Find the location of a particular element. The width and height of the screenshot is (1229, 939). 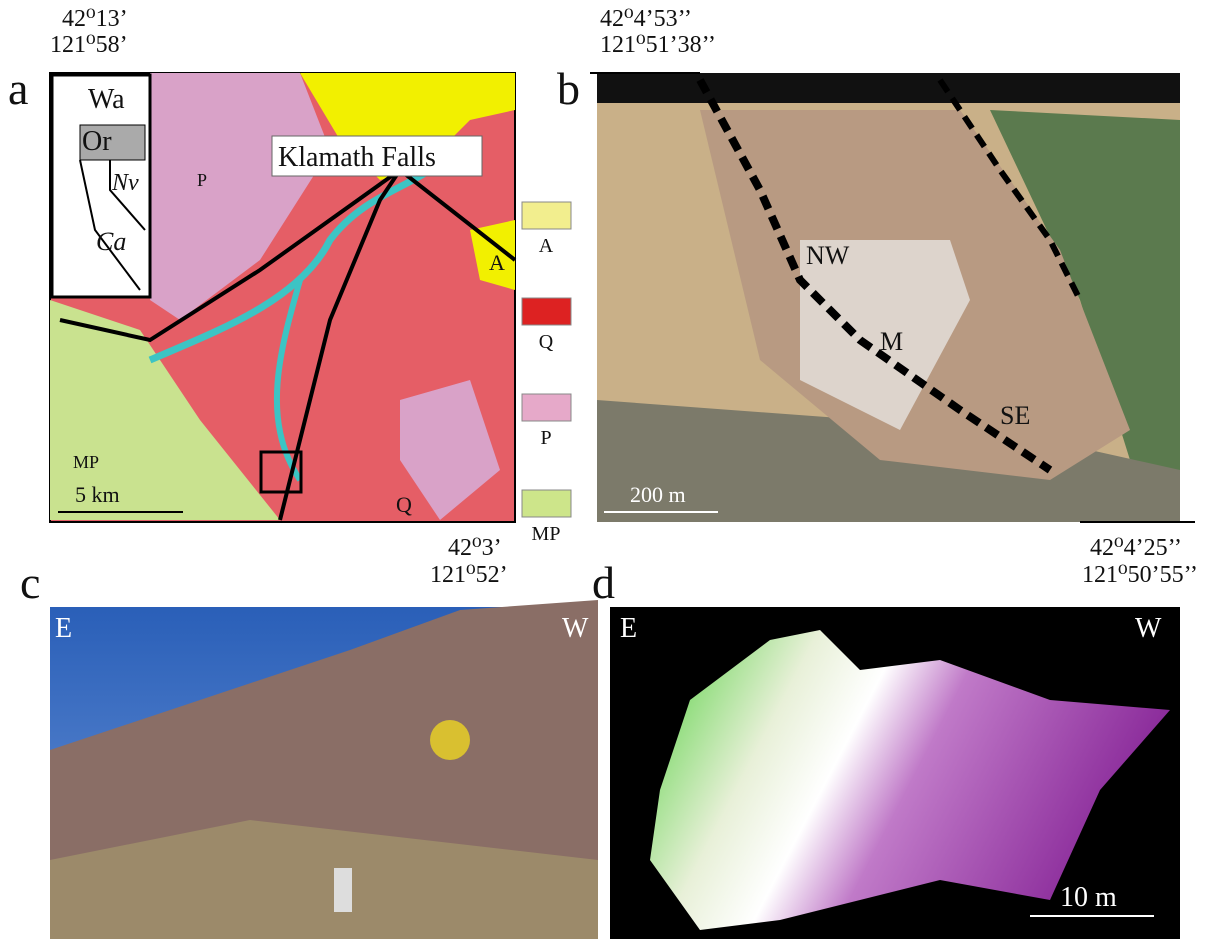

unit-label: Q is located at coordinates (404, 504).